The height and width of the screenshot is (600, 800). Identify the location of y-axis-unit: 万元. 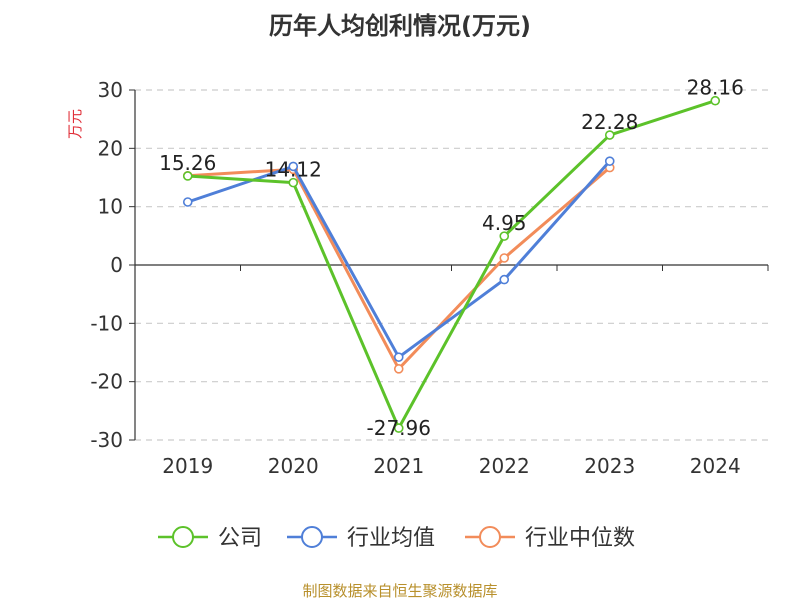
(75, 124).